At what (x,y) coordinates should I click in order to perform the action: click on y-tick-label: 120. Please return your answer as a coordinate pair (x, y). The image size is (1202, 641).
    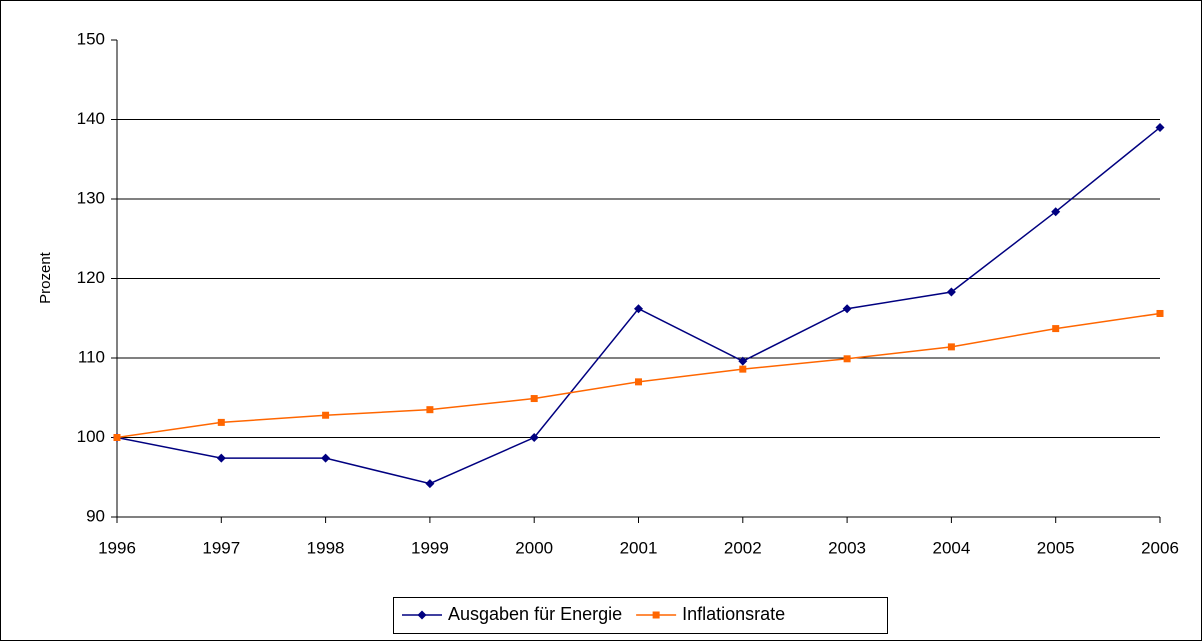
    Looking at the image, I should click on (91, 277).